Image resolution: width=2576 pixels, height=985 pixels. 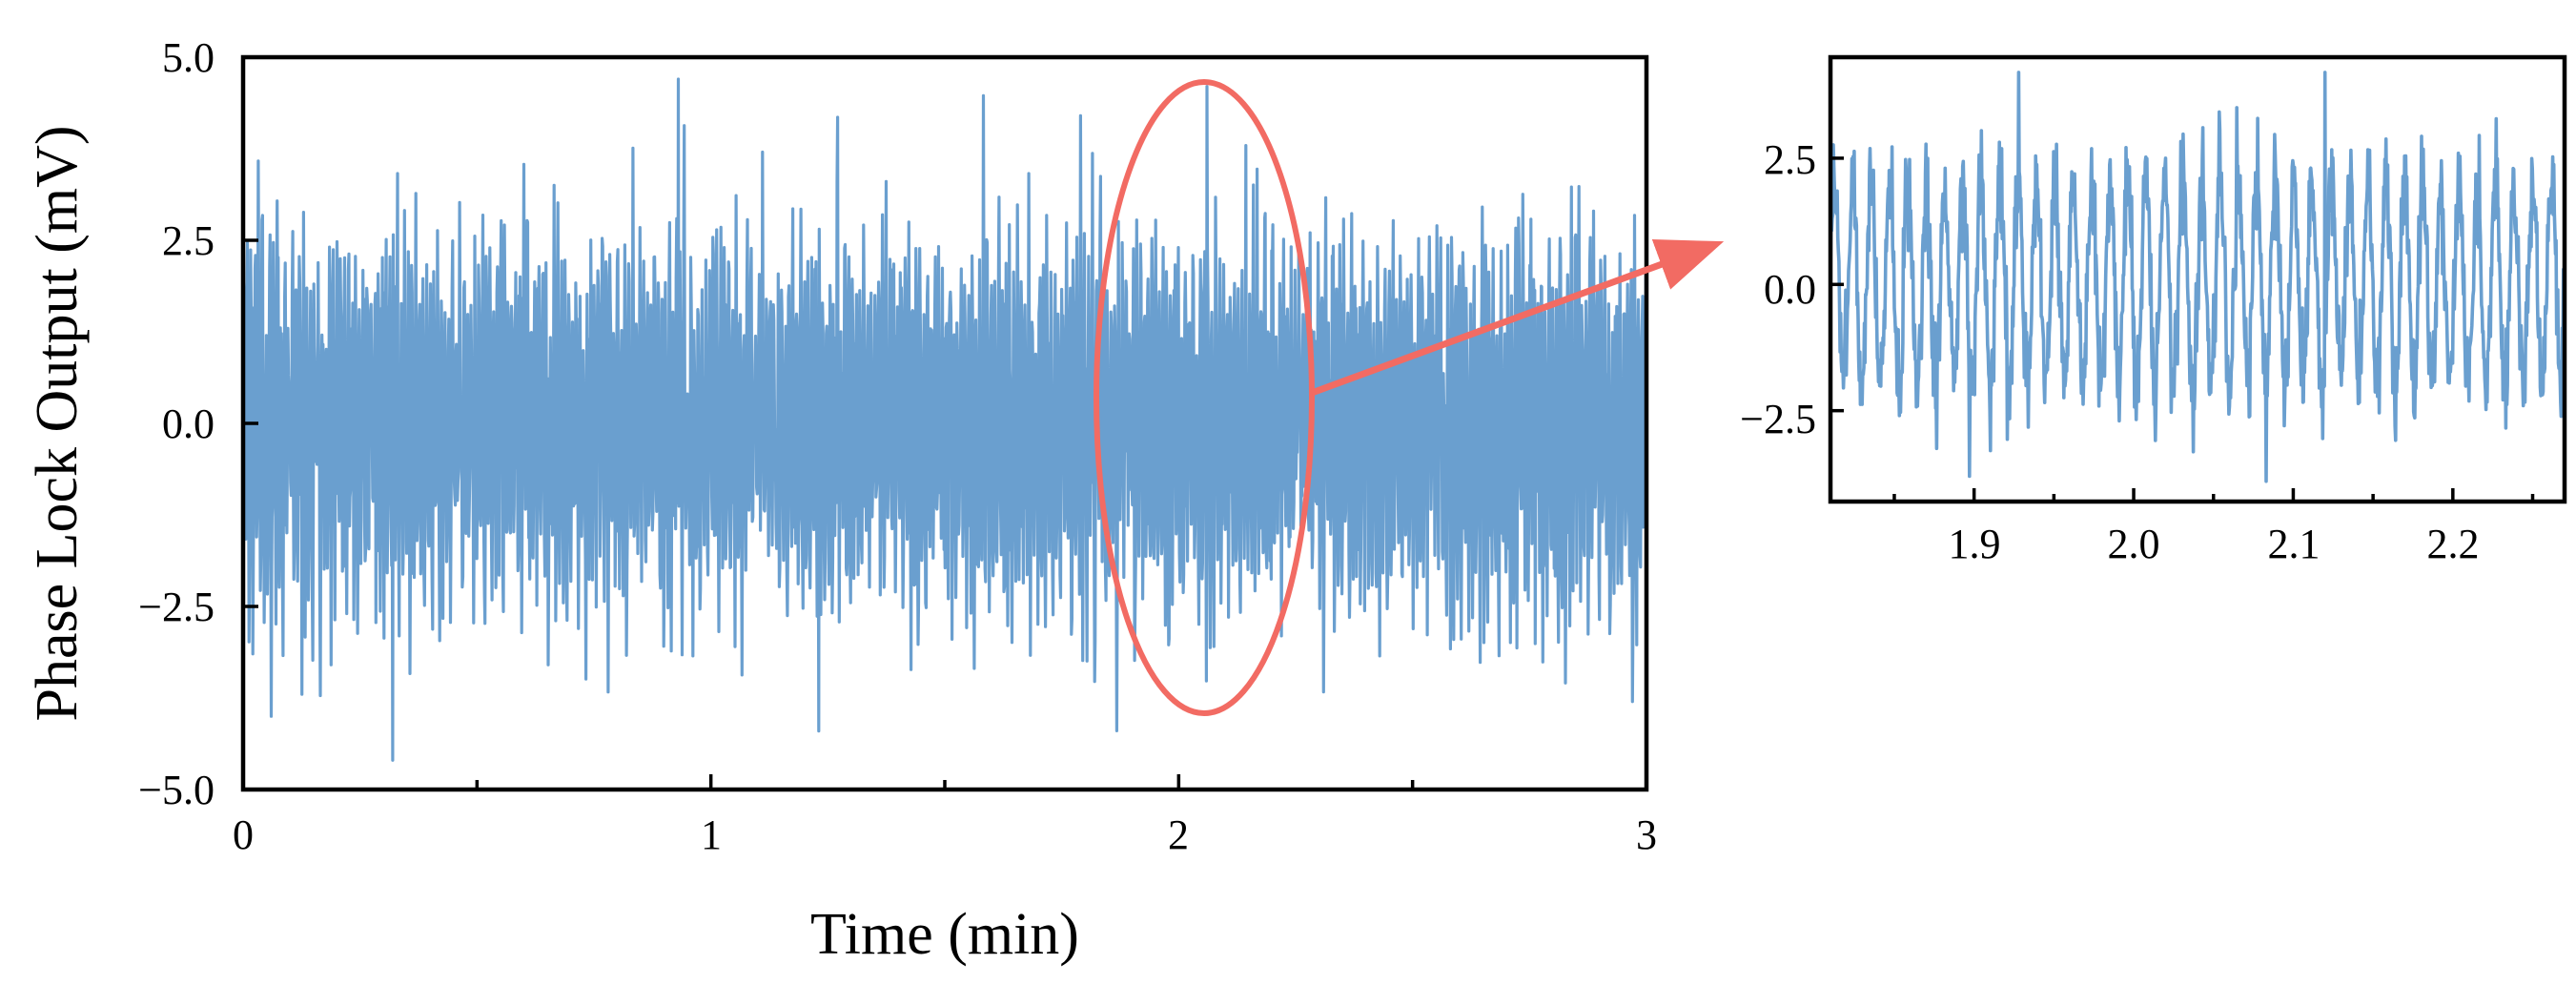 I want to click on inset-ticks, so click(x=2182, y=329).